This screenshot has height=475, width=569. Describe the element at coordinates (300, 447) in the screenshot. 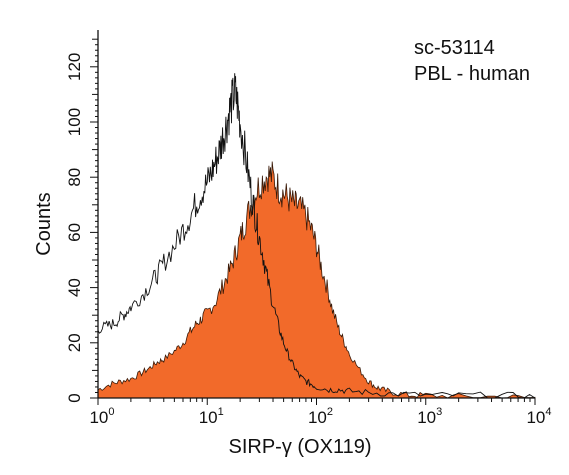

I see `x-axis-label: SIRP-γ (OX119)` at that location.